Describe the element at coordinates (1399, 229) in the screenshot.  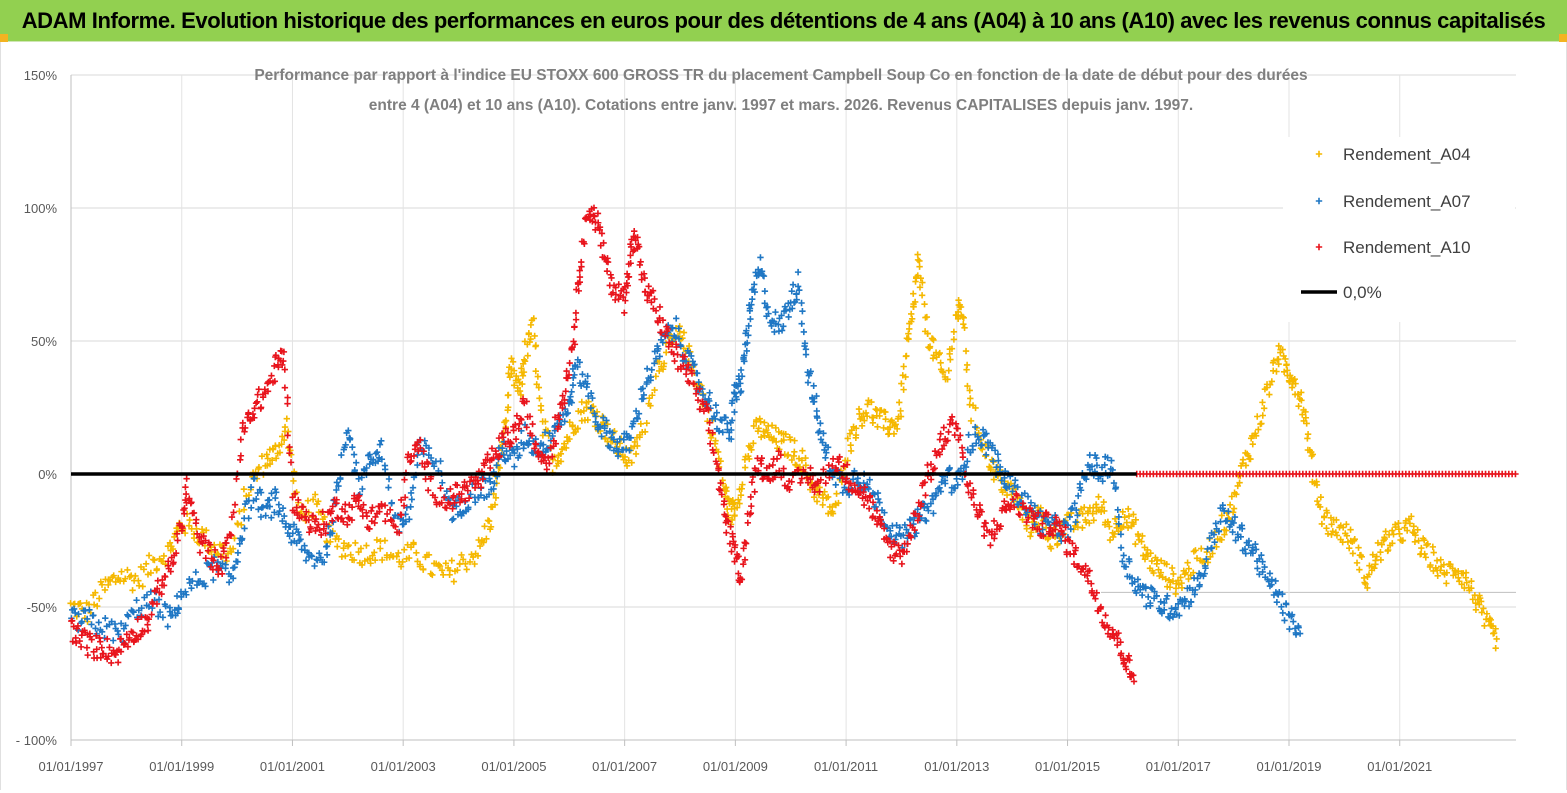
I see `legend-box` at that location.